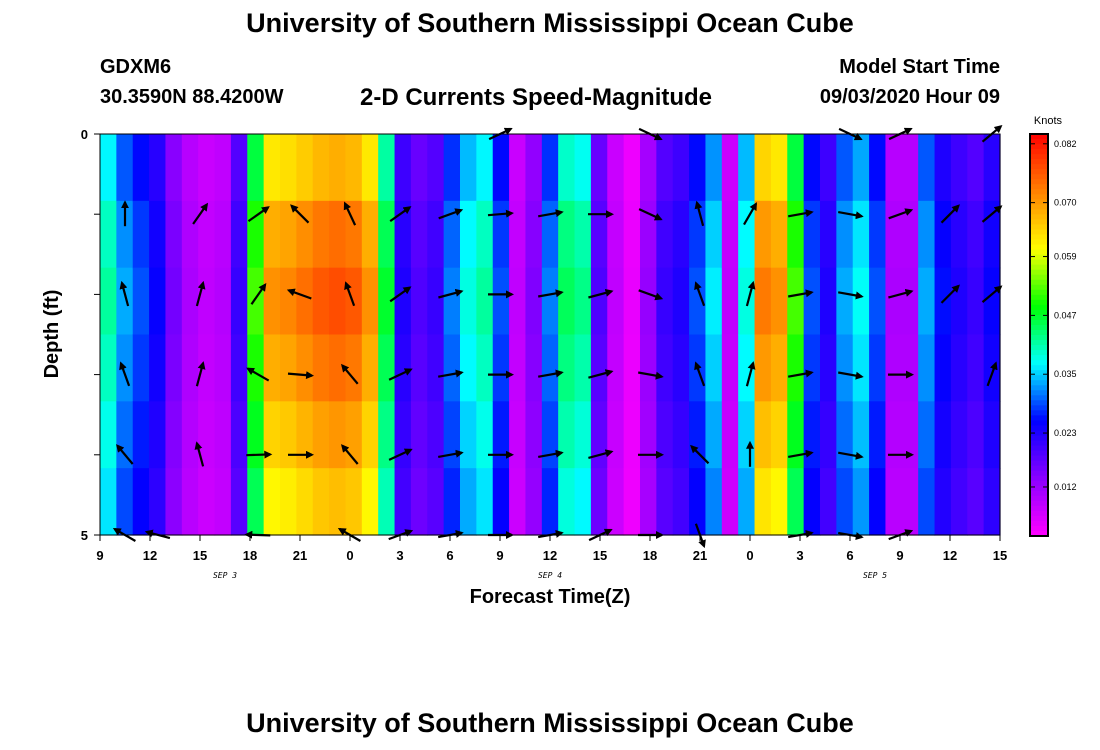 This screenshot has height=750, width=1100. What do you see at coordinates (749, 555) in the screenshot?
I see `x-tick-label: 0` at bounding box center [749, 555].